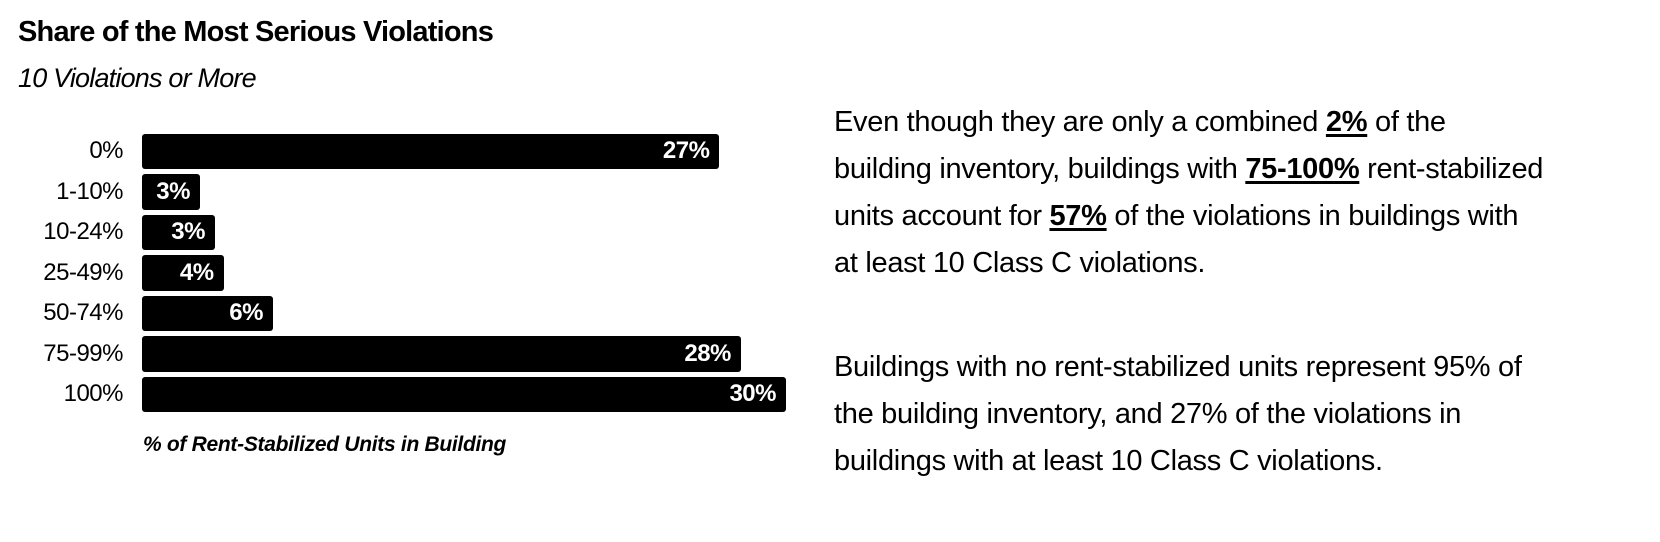 The height and width of the screenshot is (542, 1660). I want to click on bar-track: 4%, so click(471, 273).